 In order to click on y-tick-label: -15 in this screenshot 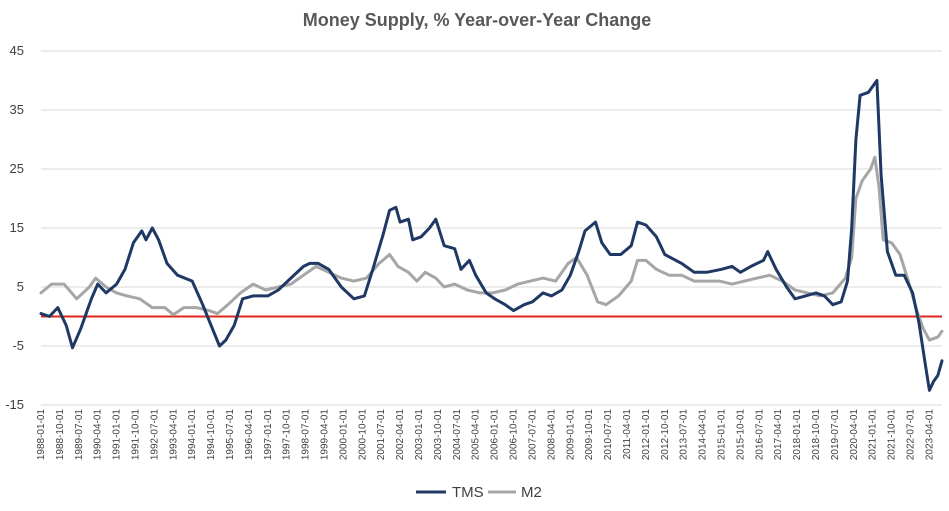, I will do `click(14, 404)`.